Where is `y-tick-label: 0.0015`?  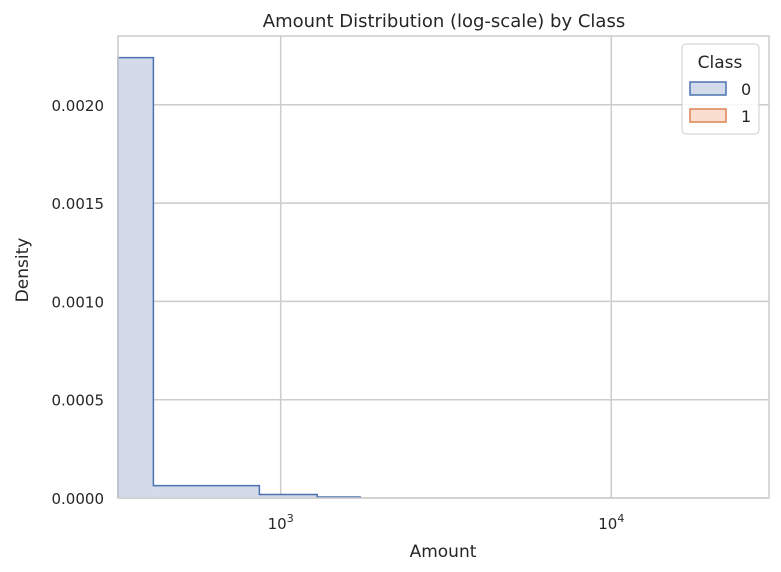 y-tick-label: 0.0015 is located at coordinates (78, 204).